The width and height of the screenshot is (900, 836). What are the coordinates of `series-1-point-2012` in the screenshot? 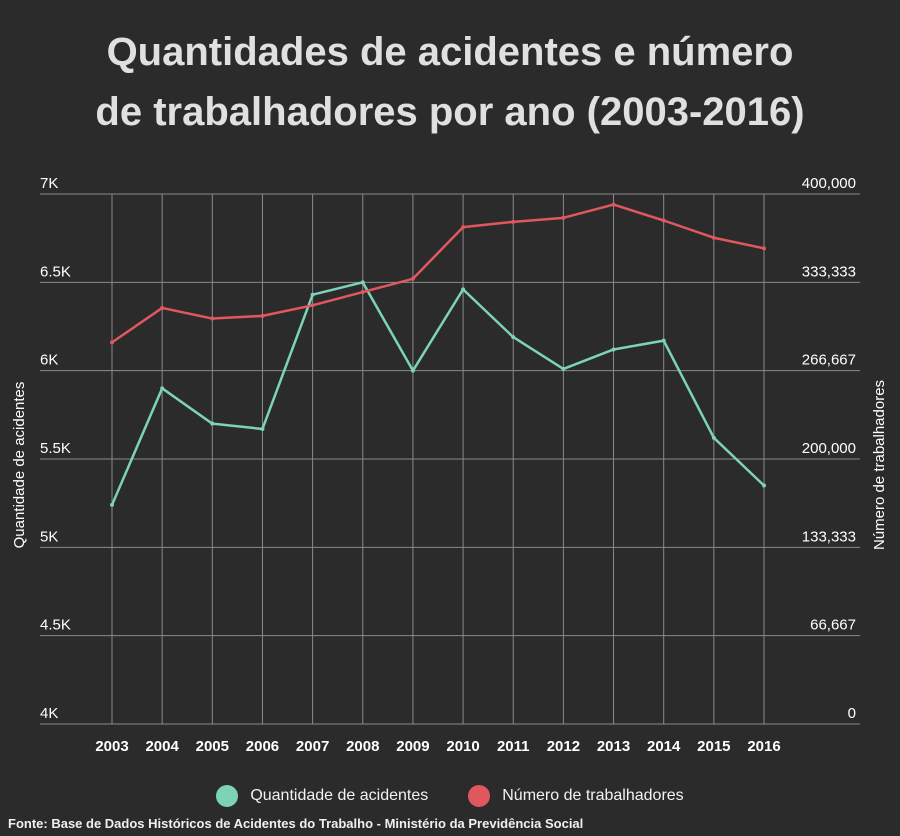 It's located at (563, 217).